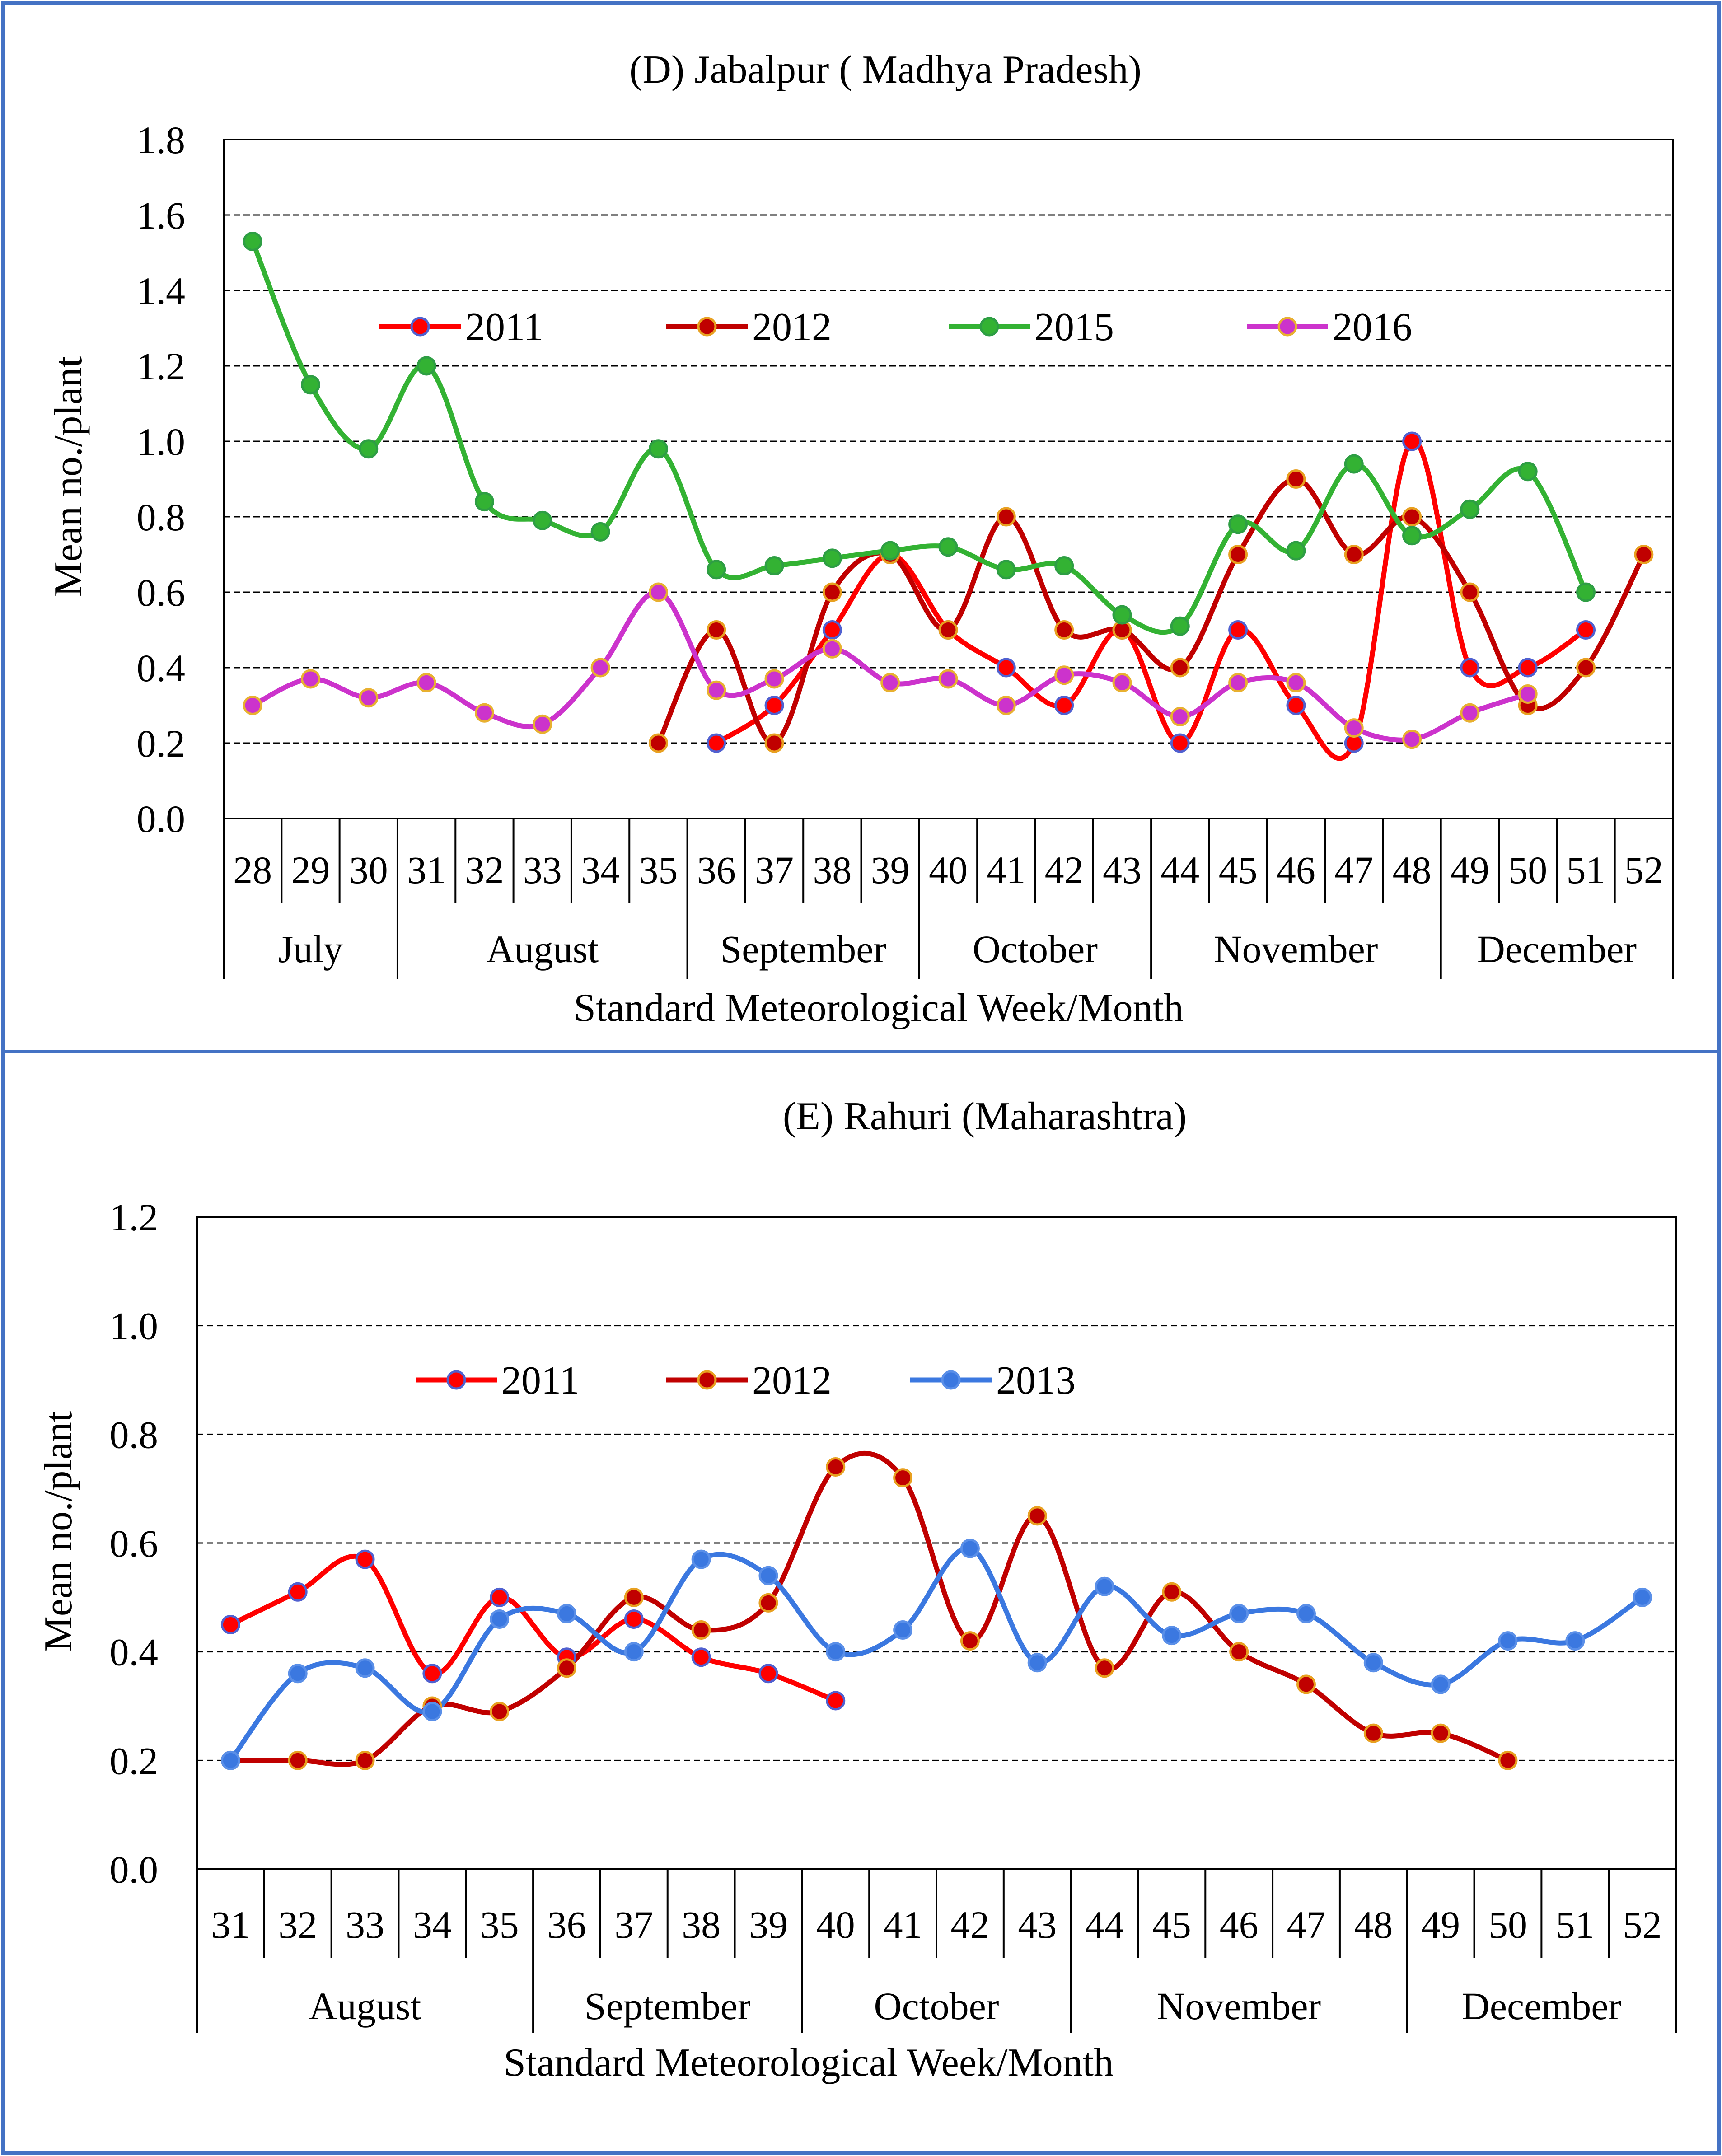 The width and height of the screenshot is (1722, 2156). What do you see at coordinates (543, 949) in the screenshot?
I see `month-label: August` at bounding box center [543, 949].